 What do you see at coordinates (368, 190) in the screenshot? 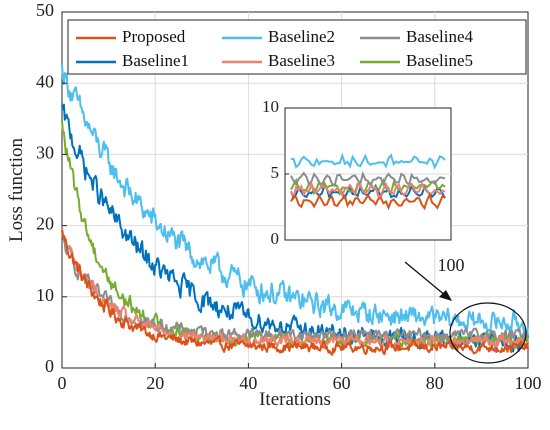
I see `inset-line-baseline3` at bounding box center [368, 190].